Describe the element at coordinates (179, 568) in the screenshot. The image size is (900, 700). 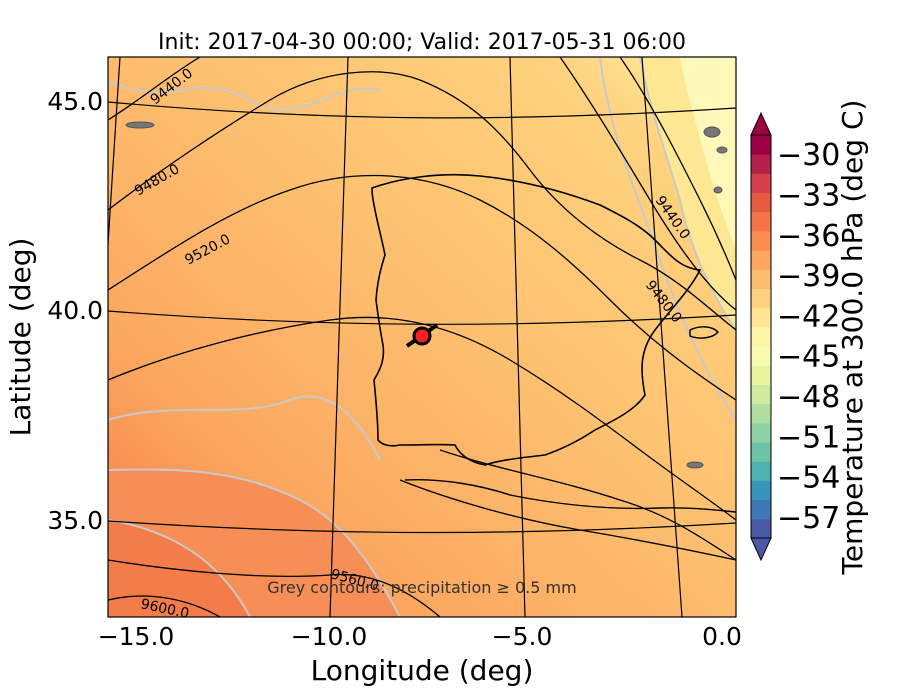
I see `warm-region-southwest-core` at that location.